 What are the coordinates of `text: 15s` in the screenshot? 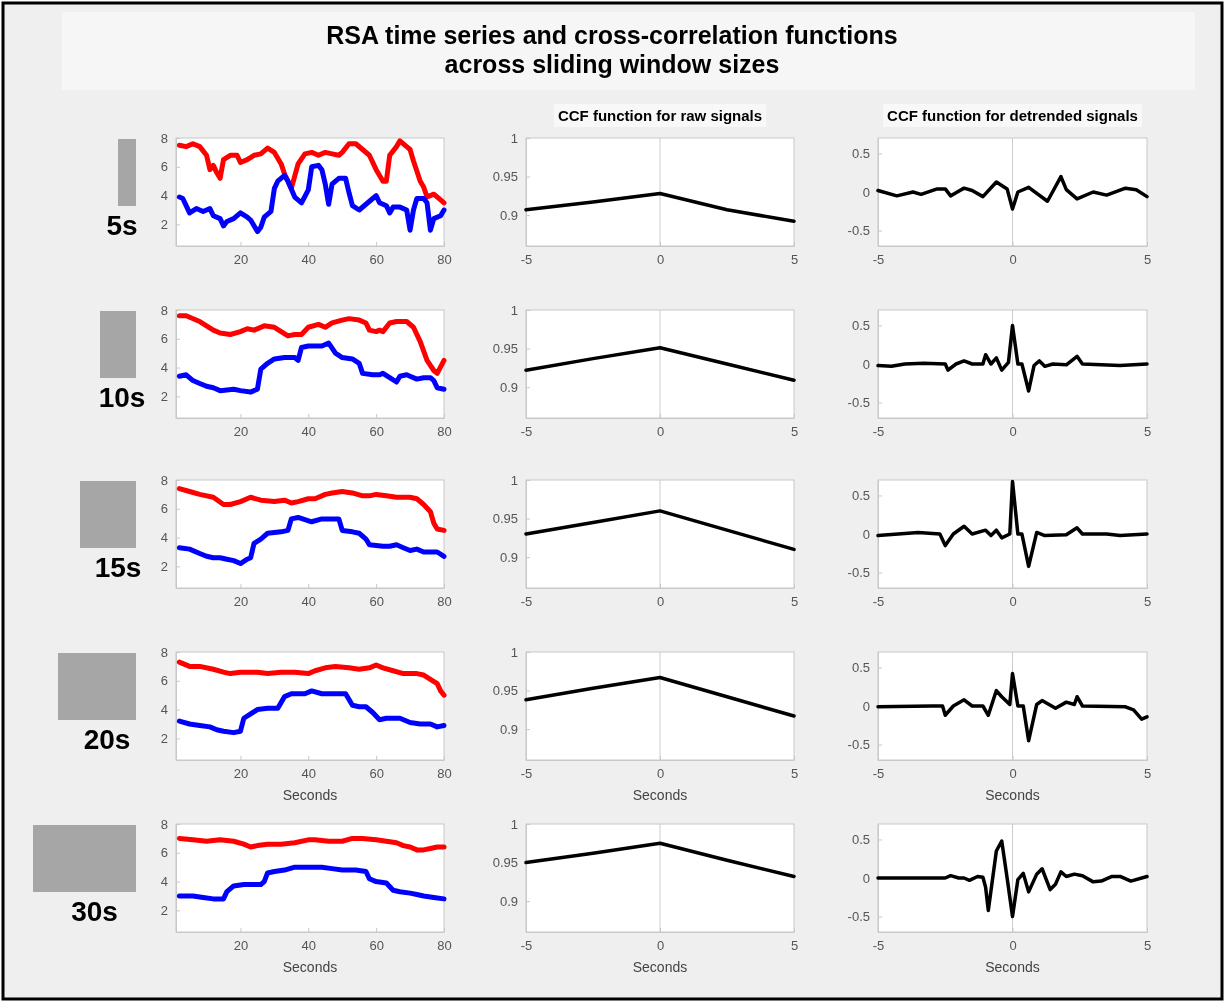 It's located at (118, 567).